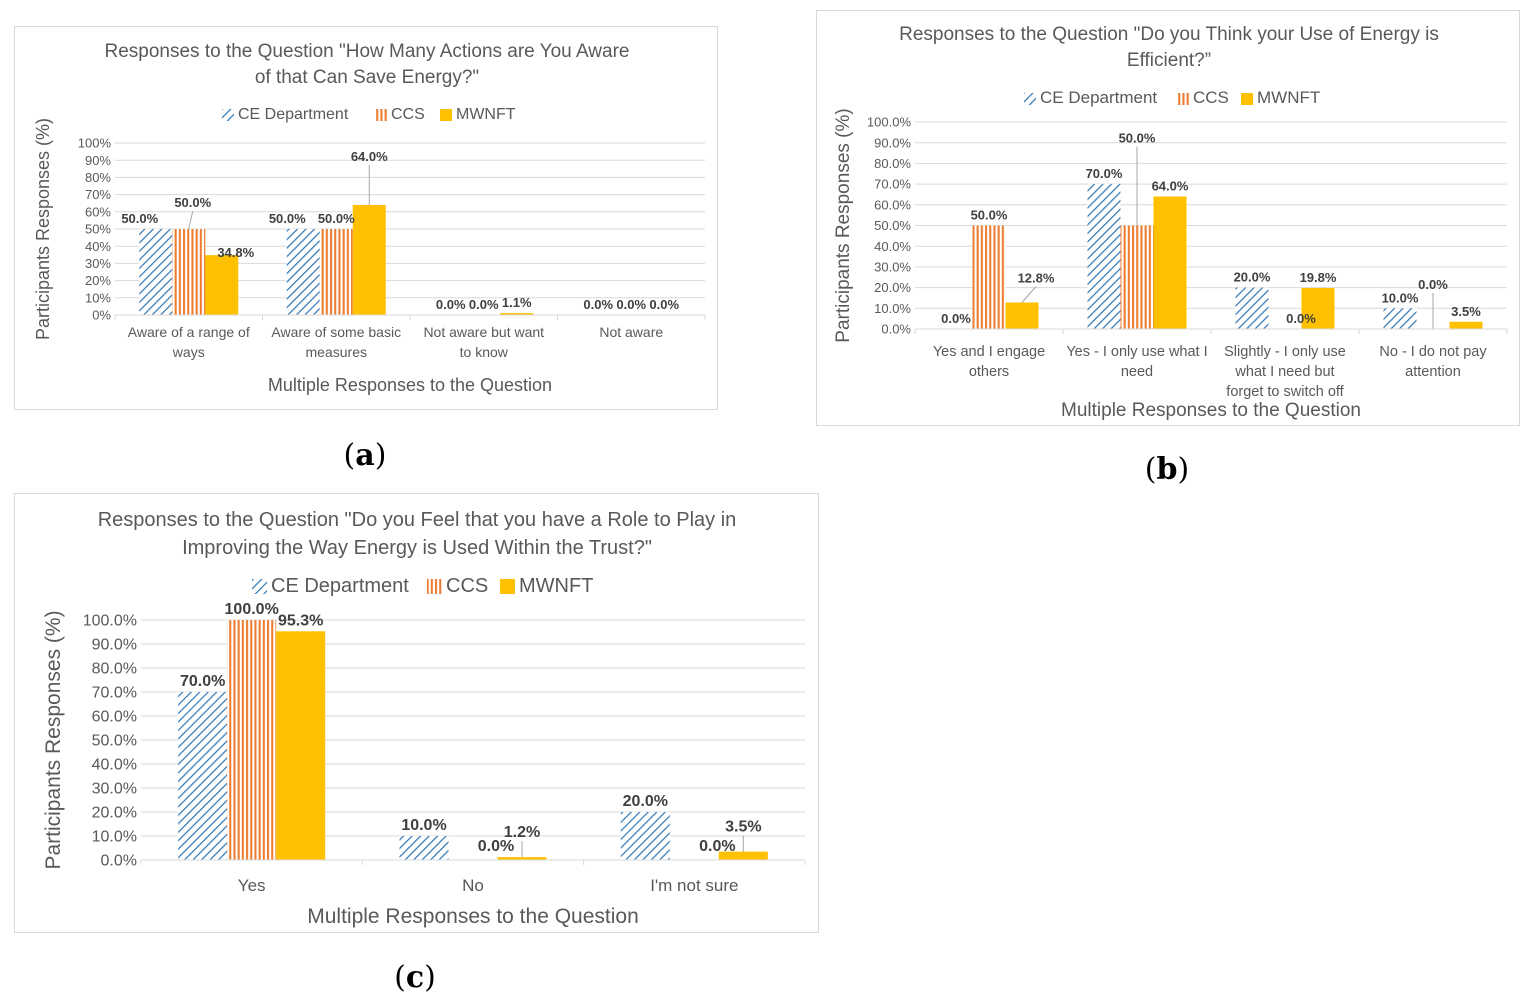 Image resolution: width=1536 pixels, height=1005 pixels. I want to click on category-label: Yes - I only use what I, so click(1136, 352).